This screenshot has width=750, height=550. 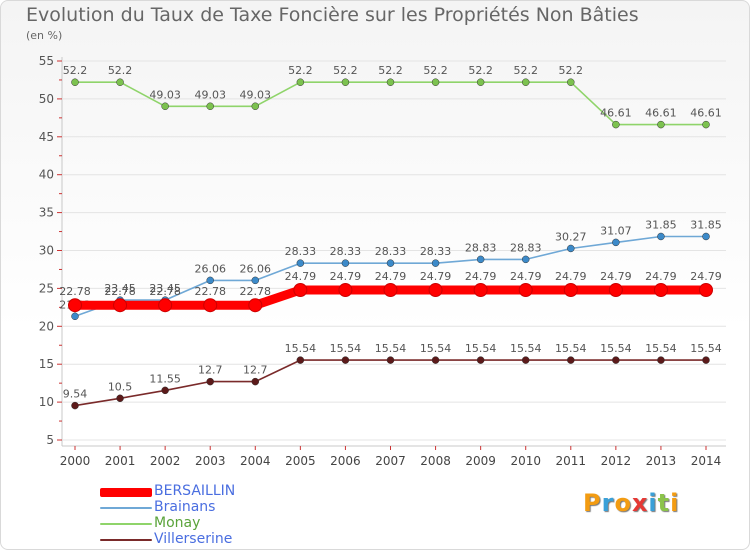 What do you see at coordinates (46, 61) in the screenshot?
I see `y-tick-label: 55` at bounding box center [46, 61].